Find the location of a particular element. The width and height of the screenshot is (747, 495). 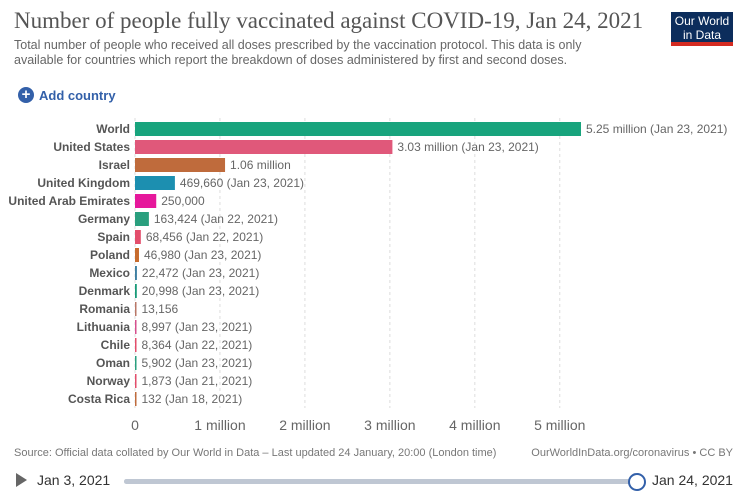

add-country-button: + Add country is located at coordinates (67, 95).